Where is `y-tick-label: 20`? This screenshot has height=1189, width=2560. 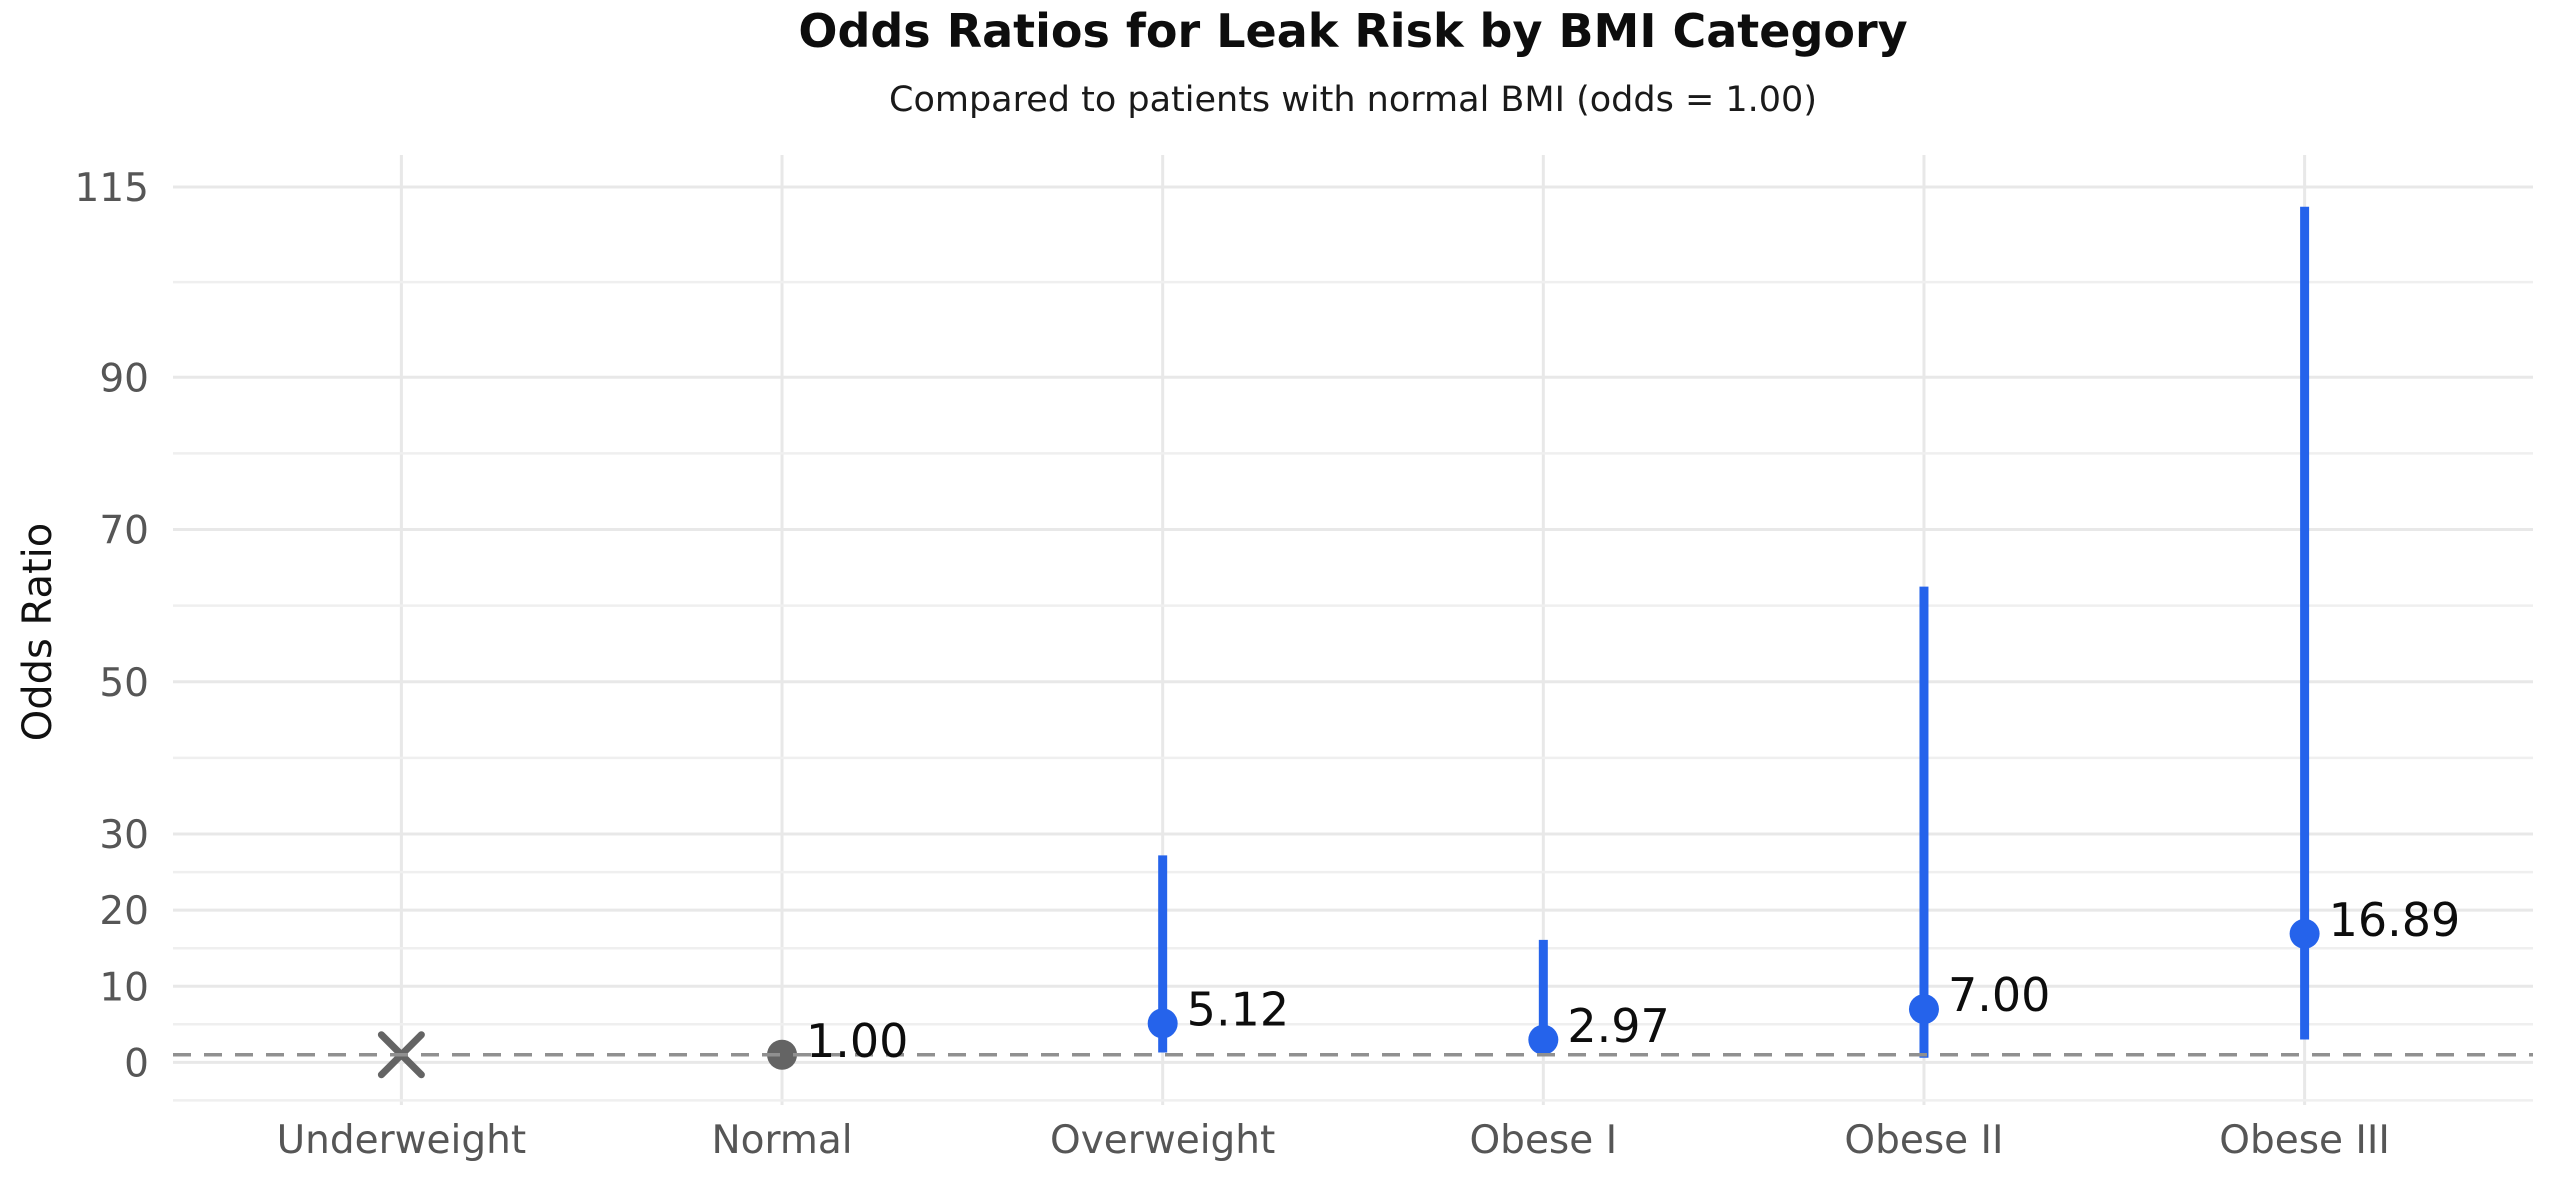 y-tick-label: 20 is located at coordinates (124, 911).